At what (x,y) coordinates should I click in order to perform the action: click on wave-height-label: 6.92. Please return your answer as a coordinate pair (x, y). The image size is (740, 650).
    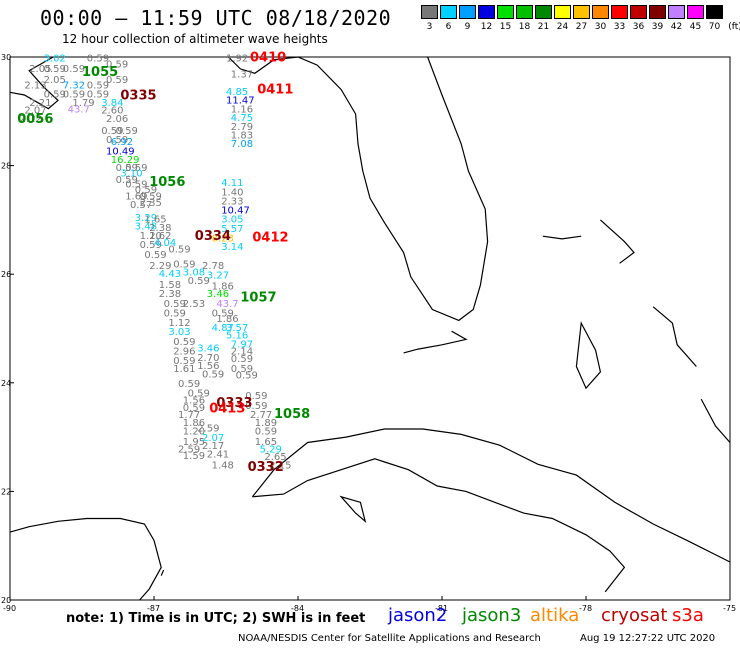
    Looking at the image, I should click on (122, 142).